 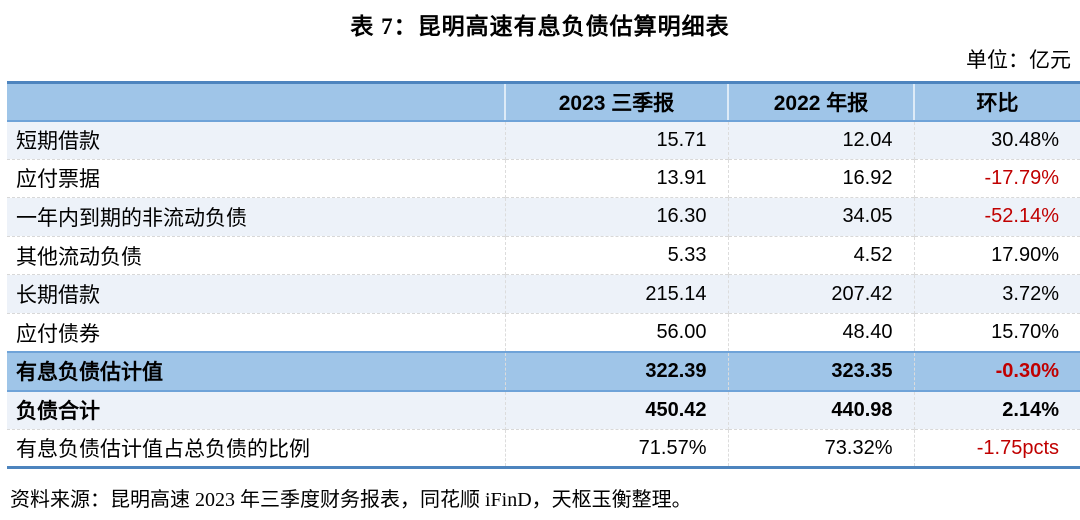 I want to click on value-2022-annual: 16.92, so click(x=820, y=178).